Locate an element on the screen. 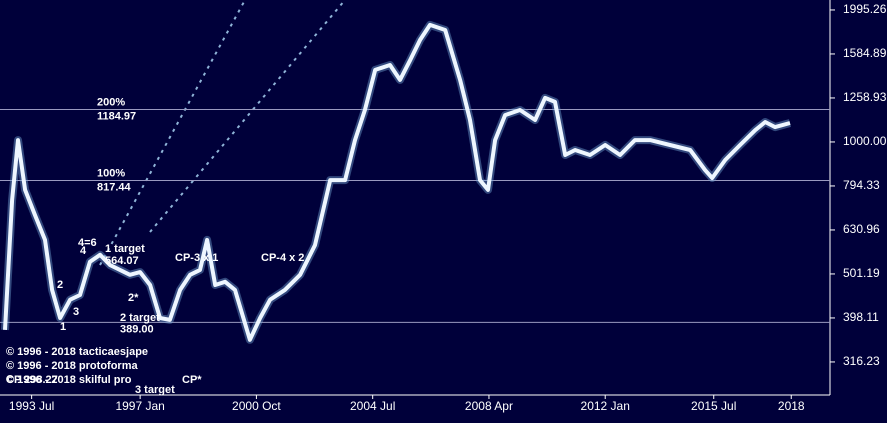 The width and height of the screenshot is (887, 423). annotation: CP* is located at coordinates (192, 380).